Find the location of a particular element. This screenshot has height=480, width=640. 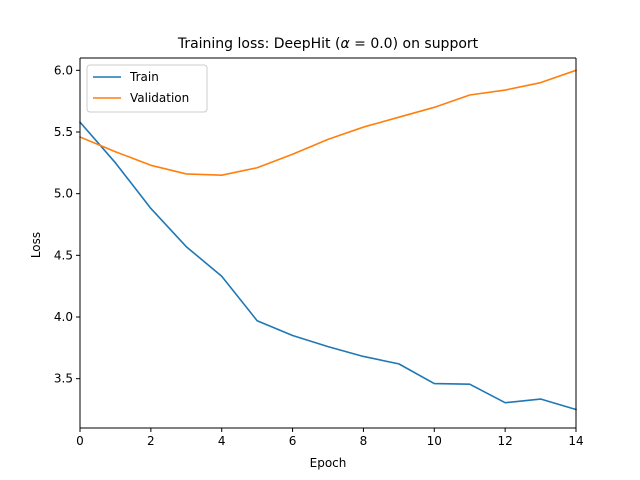

x-tick-label: 12 is located at coordinates (505, 441).